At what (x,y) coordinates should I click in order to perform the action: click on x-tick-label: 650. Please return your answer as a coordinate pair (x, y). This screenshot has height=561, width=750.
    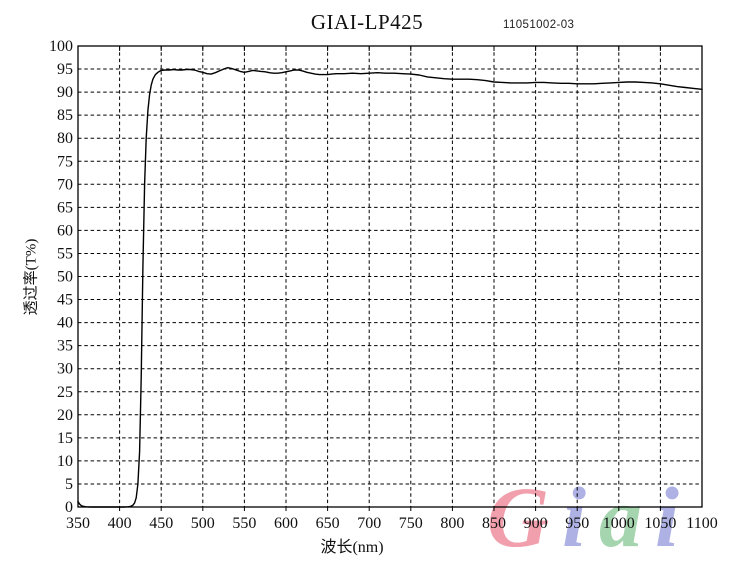
    Looking at the image, I should click on (328, 523).